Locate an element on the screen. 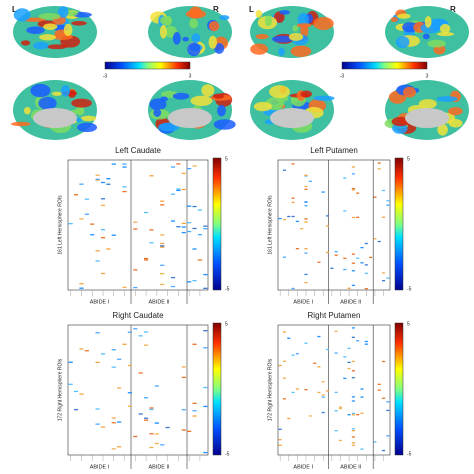 The height and width of the screenshot is (474, 474). hemisphere-label: R is located at coordinates (453, 9).